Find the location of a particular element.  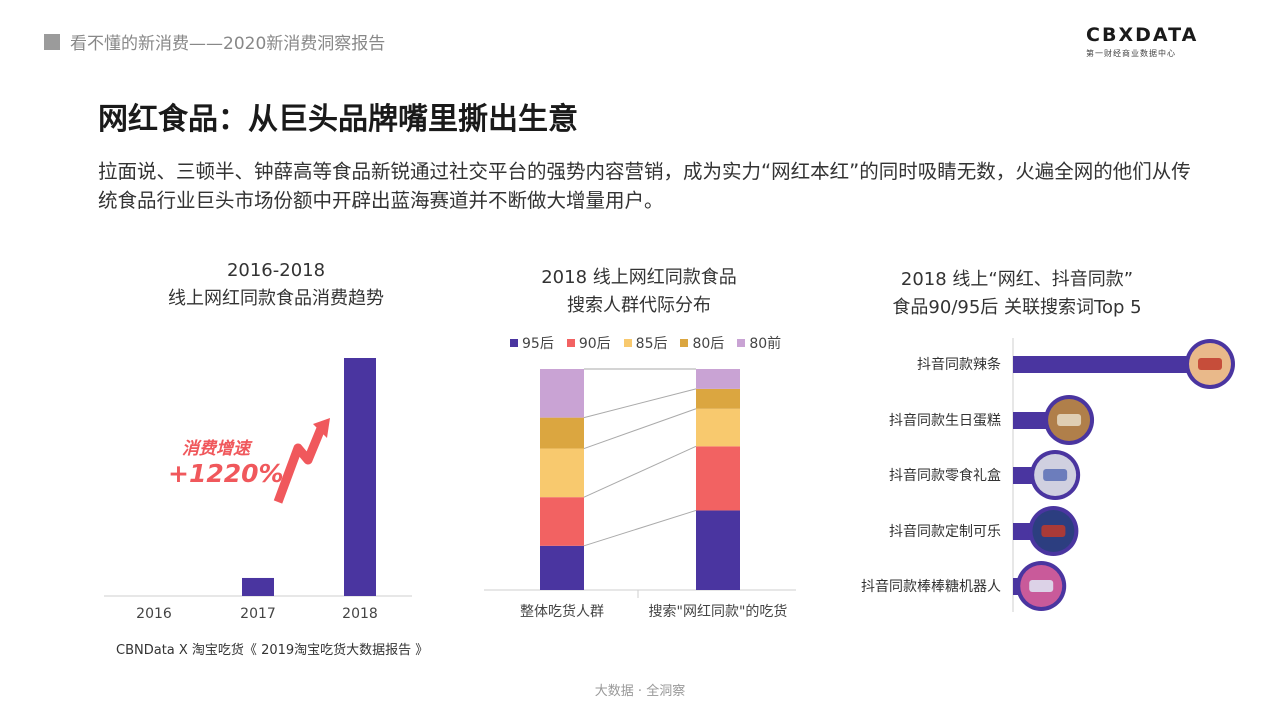

chart3-category-label-3: 抖音同款定制可乐 is located at coordinates (945, 531).